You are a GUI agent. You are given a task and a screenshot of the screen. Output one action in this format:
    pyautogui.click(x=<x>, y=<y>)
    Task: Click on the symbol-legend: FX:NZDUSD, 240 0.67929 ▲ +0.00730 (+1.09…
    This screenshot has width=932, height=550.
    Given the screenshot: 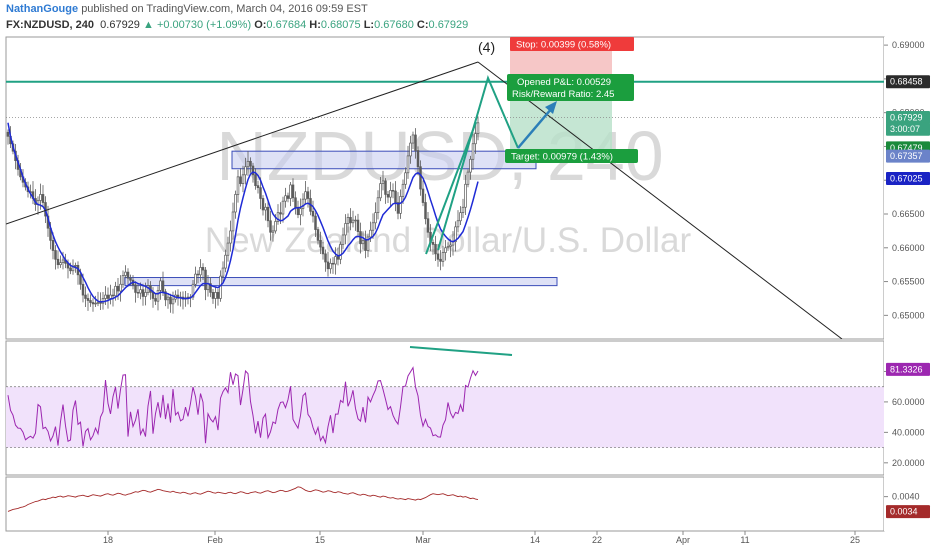 What is the action you would take?
    pyautogui.click(x=237, y=25)
    